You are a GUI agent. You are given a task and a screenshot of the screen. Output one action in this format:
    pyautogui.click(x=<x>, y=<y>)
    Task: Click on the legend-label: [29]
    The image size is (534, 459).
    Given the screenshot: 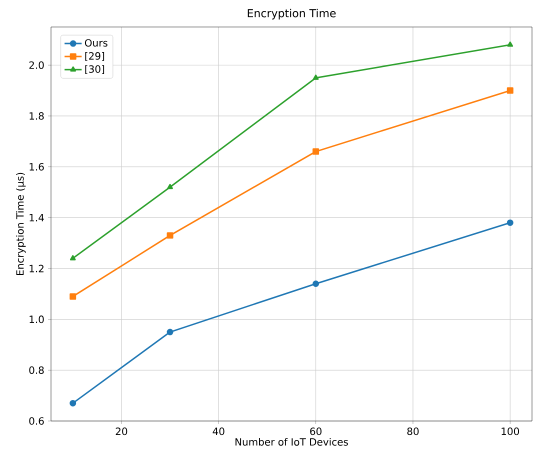 What is the action you would take?
    pyautogui.click(x=94, y=56)
    